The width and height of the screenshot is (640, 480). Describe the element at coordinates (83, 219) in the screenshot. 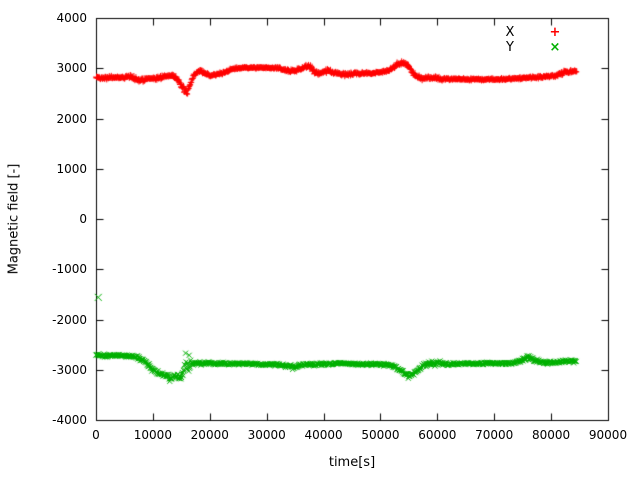

I see `y-tick-label: 0` at that location.